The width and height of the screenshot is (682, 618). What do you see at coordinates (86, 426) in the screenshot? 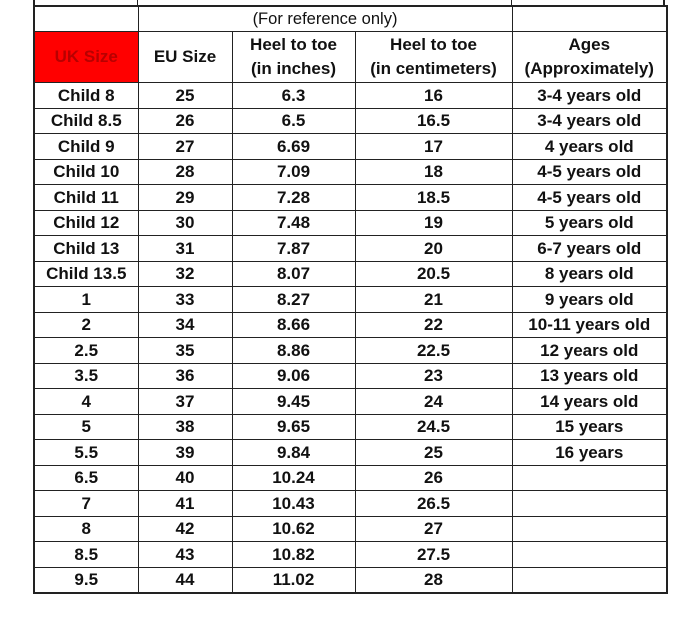
I see `uk-size-cell: 5` at bounding box center [86, 426].